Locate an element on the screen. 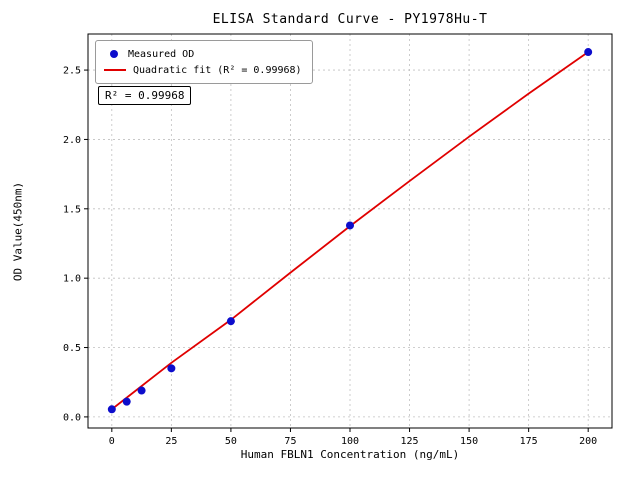 The height and width of the screenshot is (480, 640). svg-text: 150 is located at coordinates (469, 441).